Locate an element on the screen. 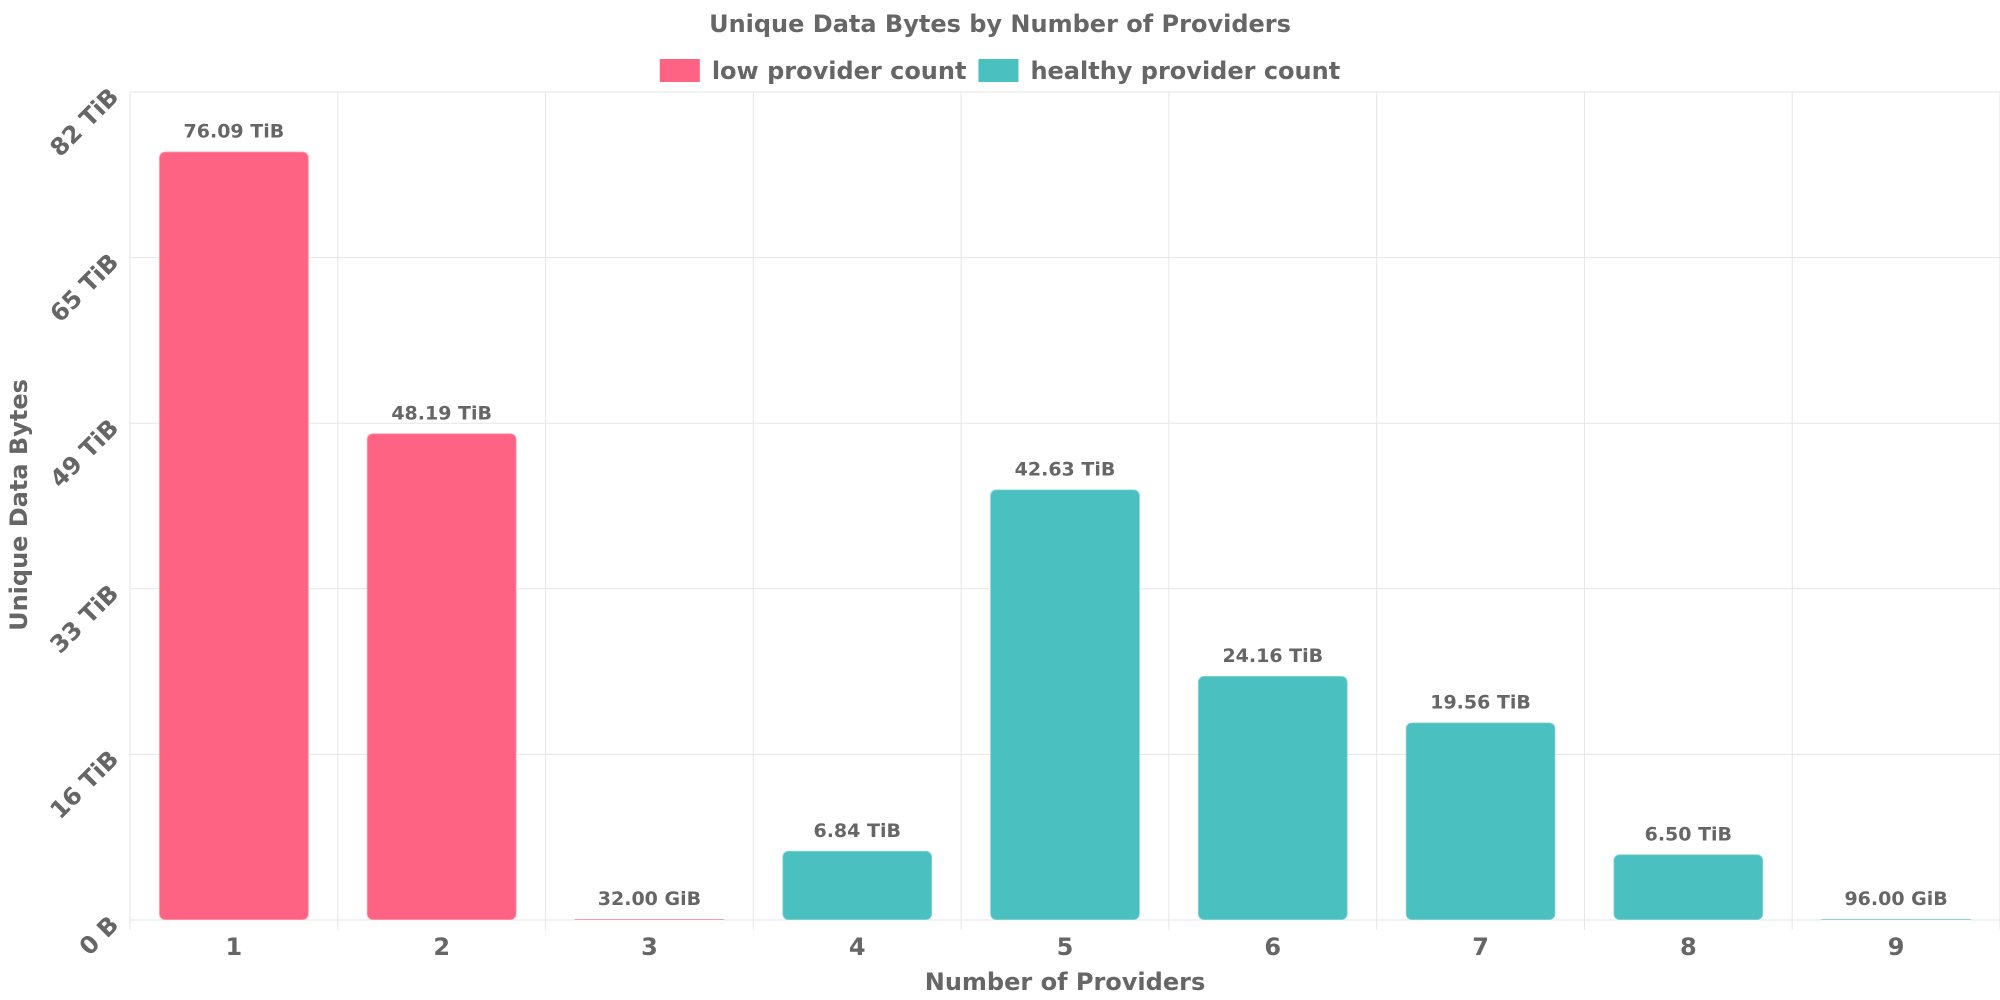 This screenshot has height=1000, width=2000. bar-value-label: 48.19 TiB is located at coordinates (441, 413).